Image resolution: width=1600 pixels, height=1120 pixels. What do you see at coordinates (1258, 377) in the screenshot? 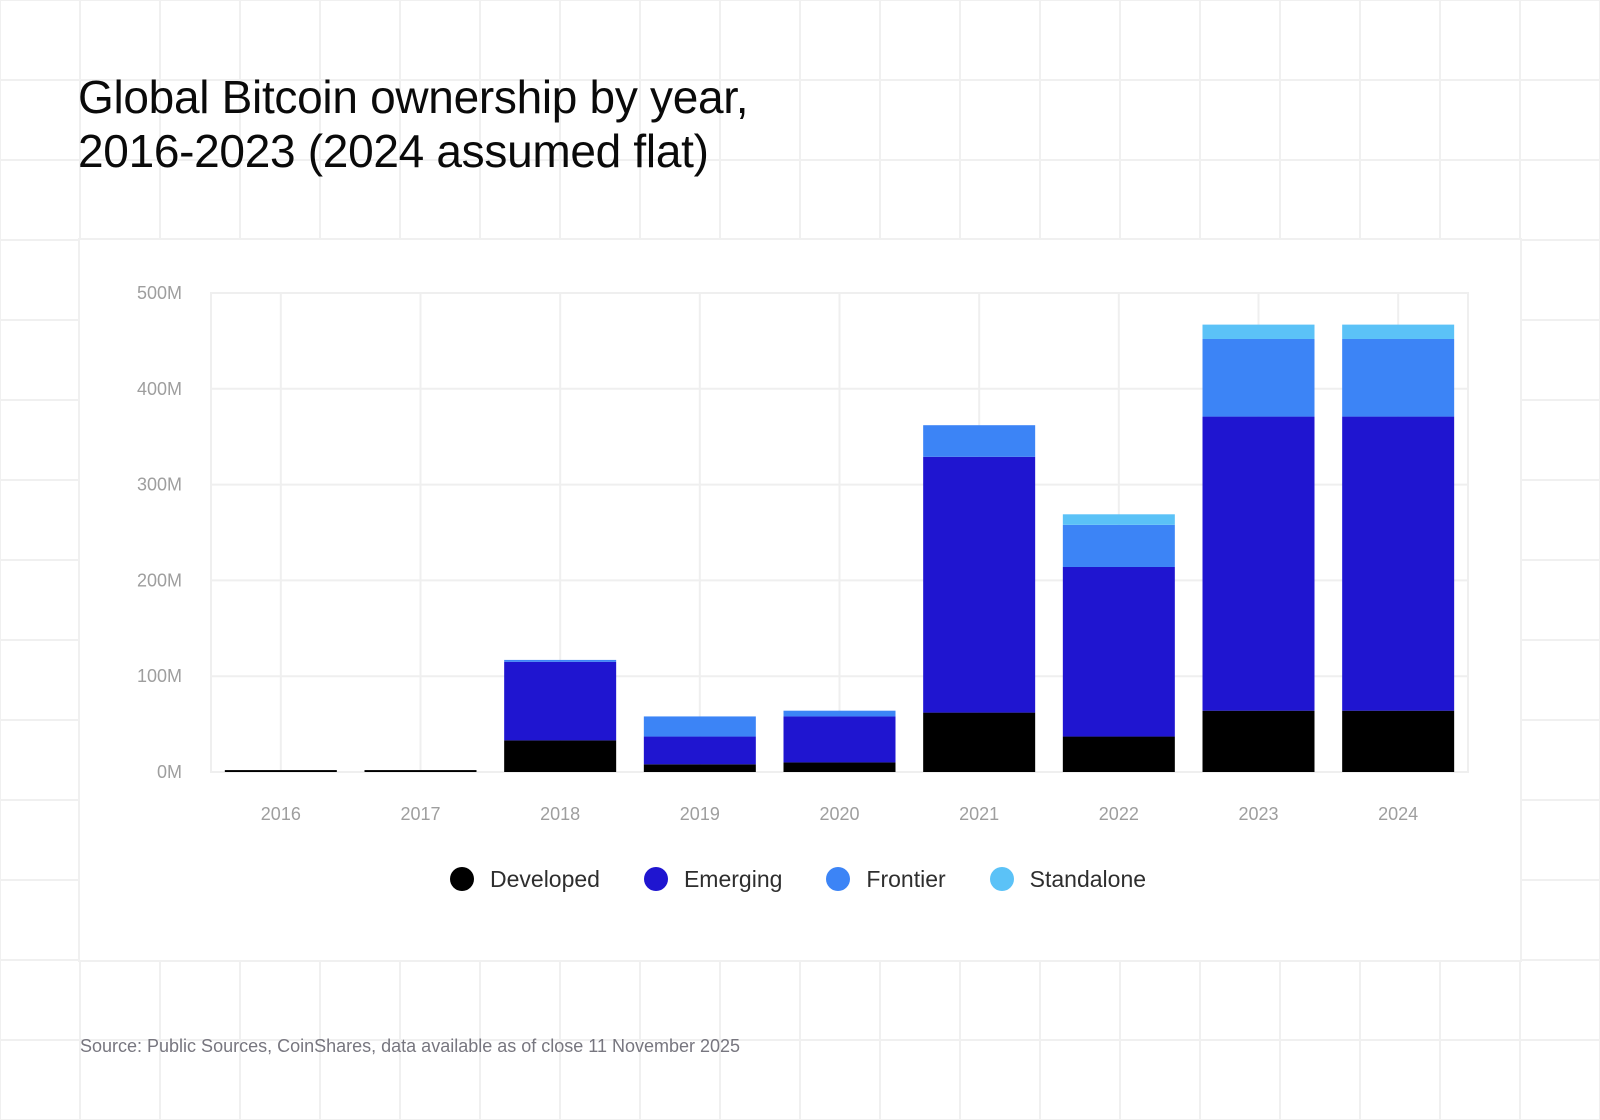
I see `bar-frontier-2023` at bounding box center [1258, 377].